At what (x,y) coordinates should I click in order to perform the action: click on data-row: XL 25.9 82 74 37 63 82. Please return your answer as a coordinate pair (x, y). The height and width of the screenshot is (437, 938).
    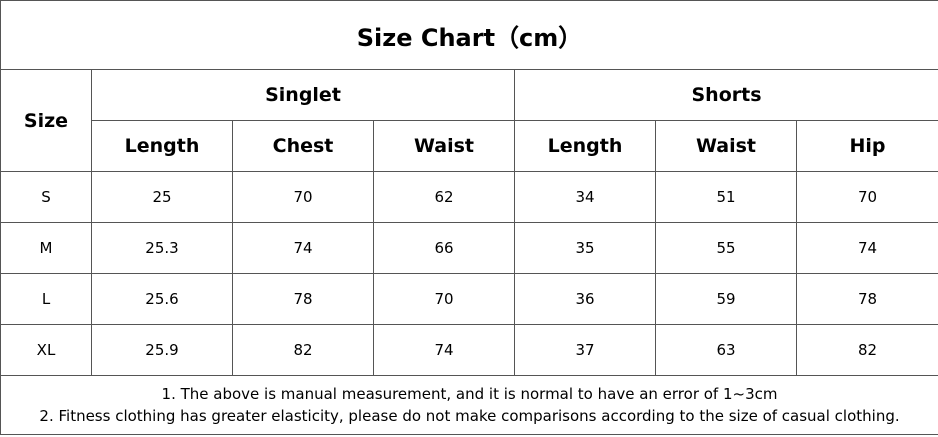
    Looking at the image, I should click on (469, 350).